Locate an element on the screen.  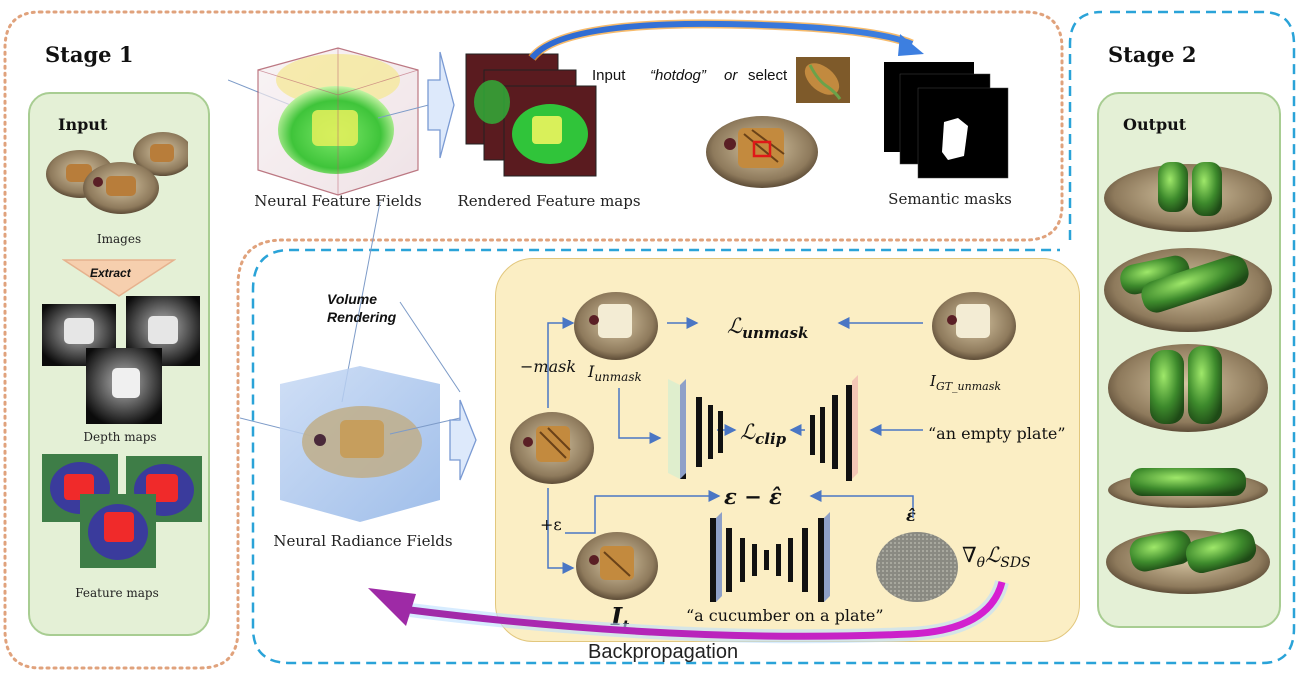
output-images is located at coordinates (1188, 378).